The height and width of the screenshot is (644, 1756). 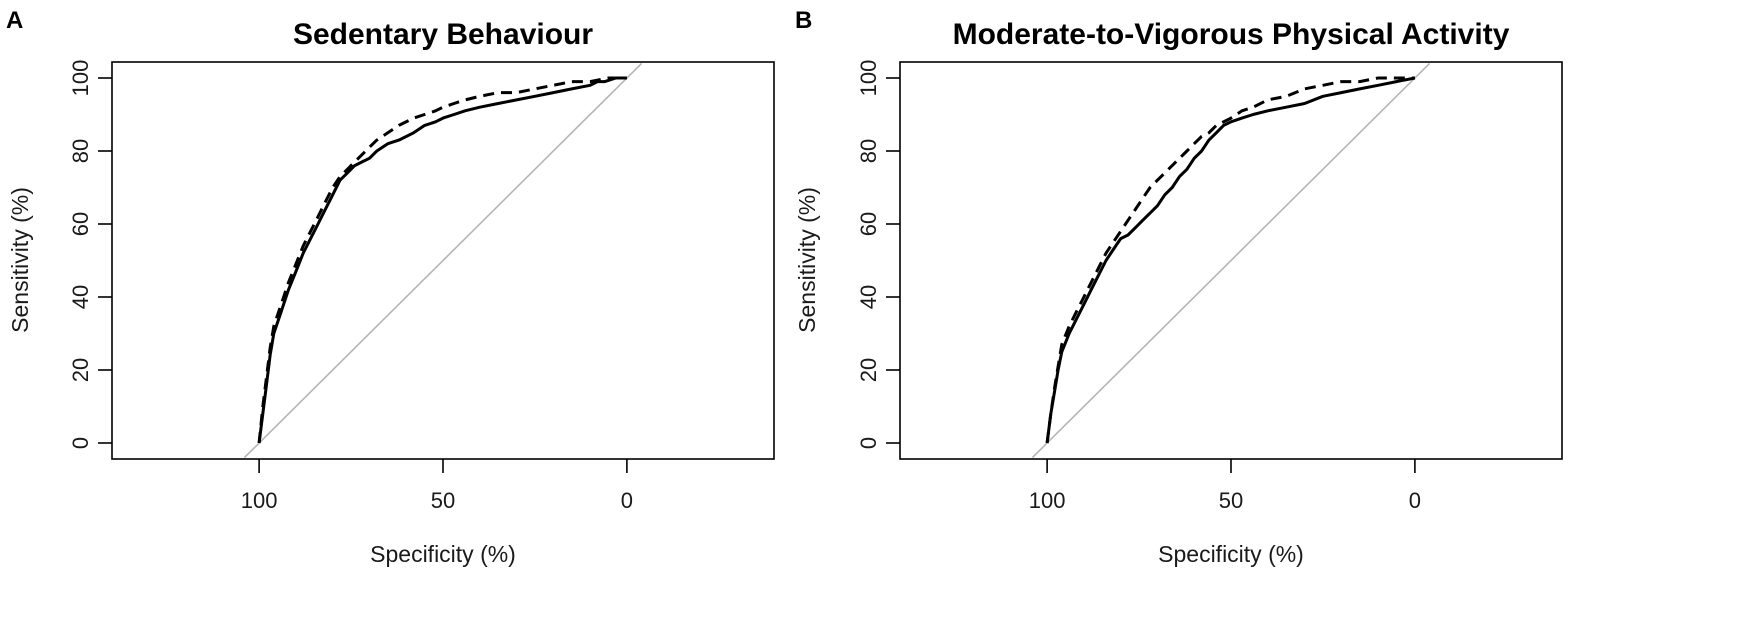 What do you see at coordinates (443, 34) in the screenshot?
I see `chart-title-a: Sedentary Behaviour` at bounding box center [443, 34].